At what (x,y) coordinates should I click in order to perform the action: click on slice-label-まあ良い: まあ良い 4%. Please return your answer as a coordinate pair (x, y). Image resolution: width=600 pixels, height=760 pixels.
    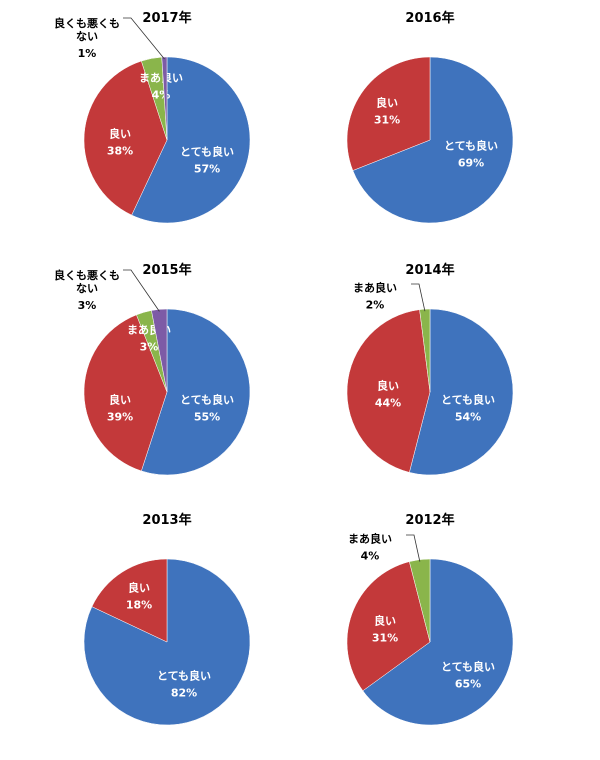
    Looking at the image, I should click on (370, 547).